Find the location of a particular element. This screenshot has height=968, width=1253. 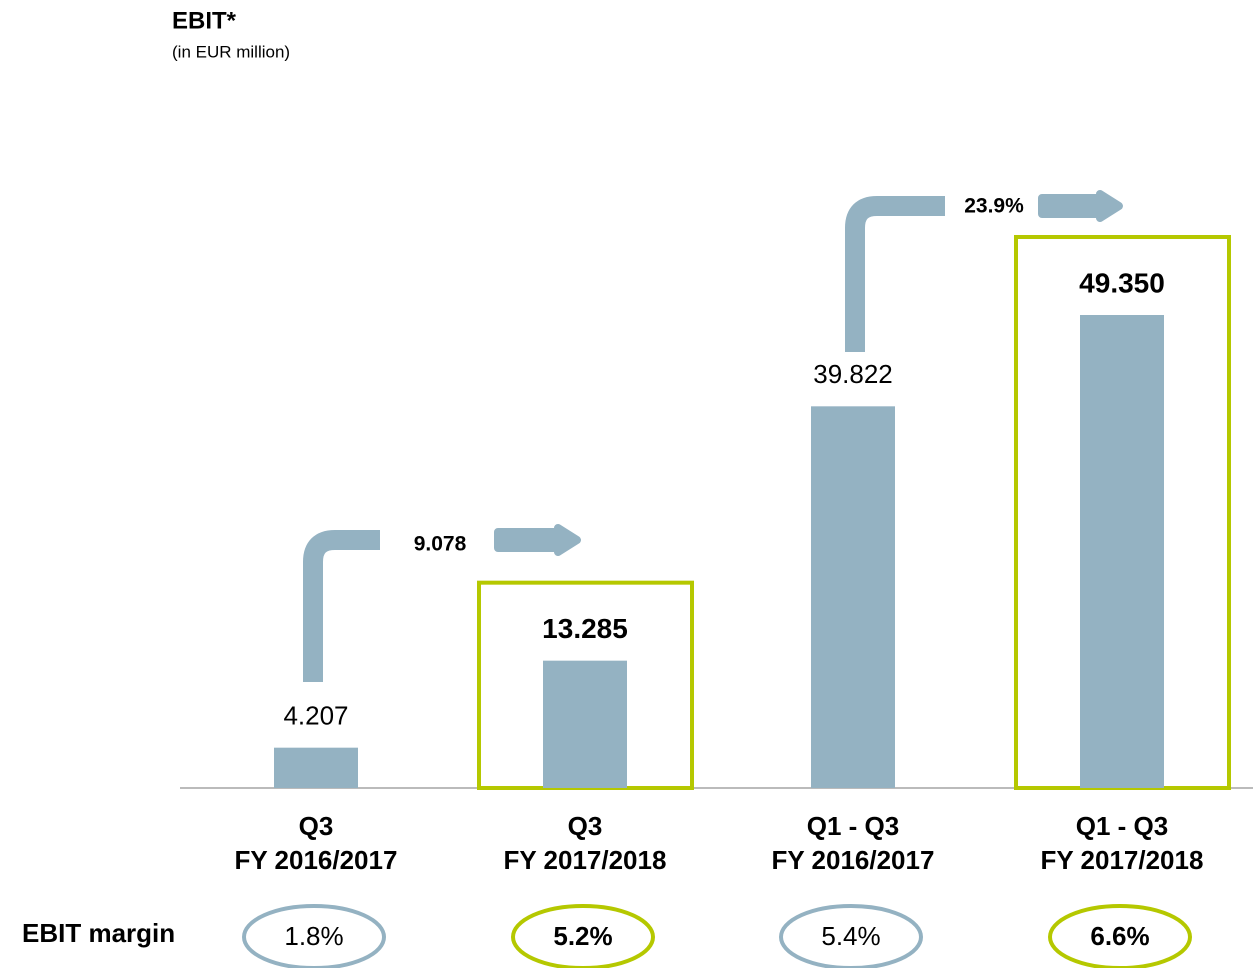

margin-label: 6.6% is located at coordinates (1119, 936).